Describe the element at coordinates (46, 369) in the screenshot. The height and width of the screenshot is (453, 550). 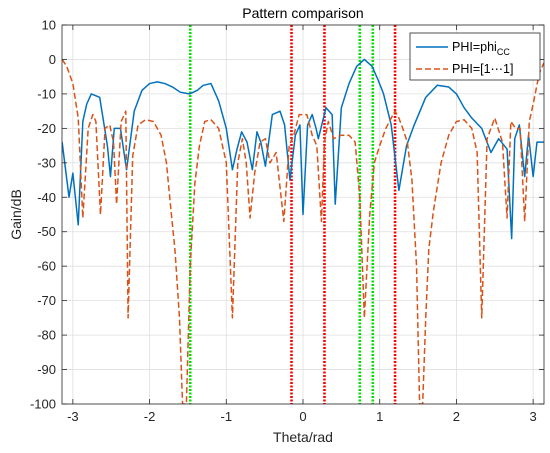
I see `y-tick-label: -90` at that location.